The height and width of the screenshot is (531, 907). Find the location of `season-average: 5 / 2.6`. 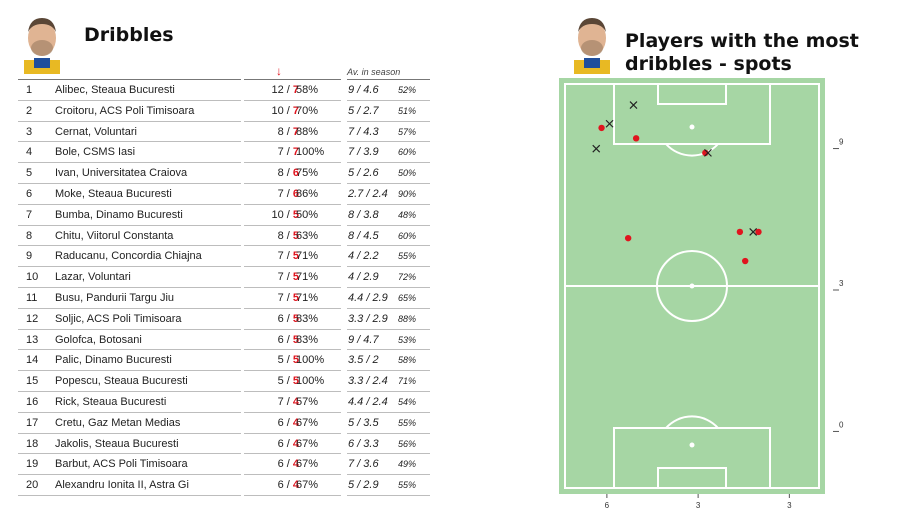

season-average: 5 / 2.6 is located at coordinates (363, 173).